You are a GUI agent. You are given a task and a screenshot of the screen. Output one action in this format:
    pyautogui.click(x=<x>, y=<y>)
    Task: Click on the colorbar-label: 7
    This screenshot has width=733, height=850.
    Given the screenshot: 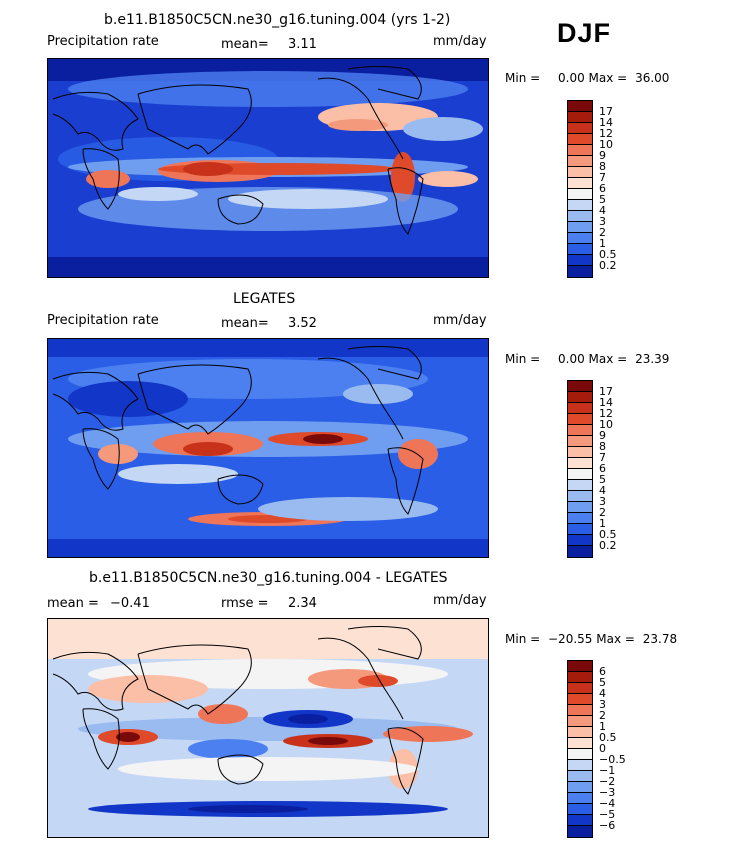 What is the action you would take?
    pyautogui.click(x=602, y=457)
    